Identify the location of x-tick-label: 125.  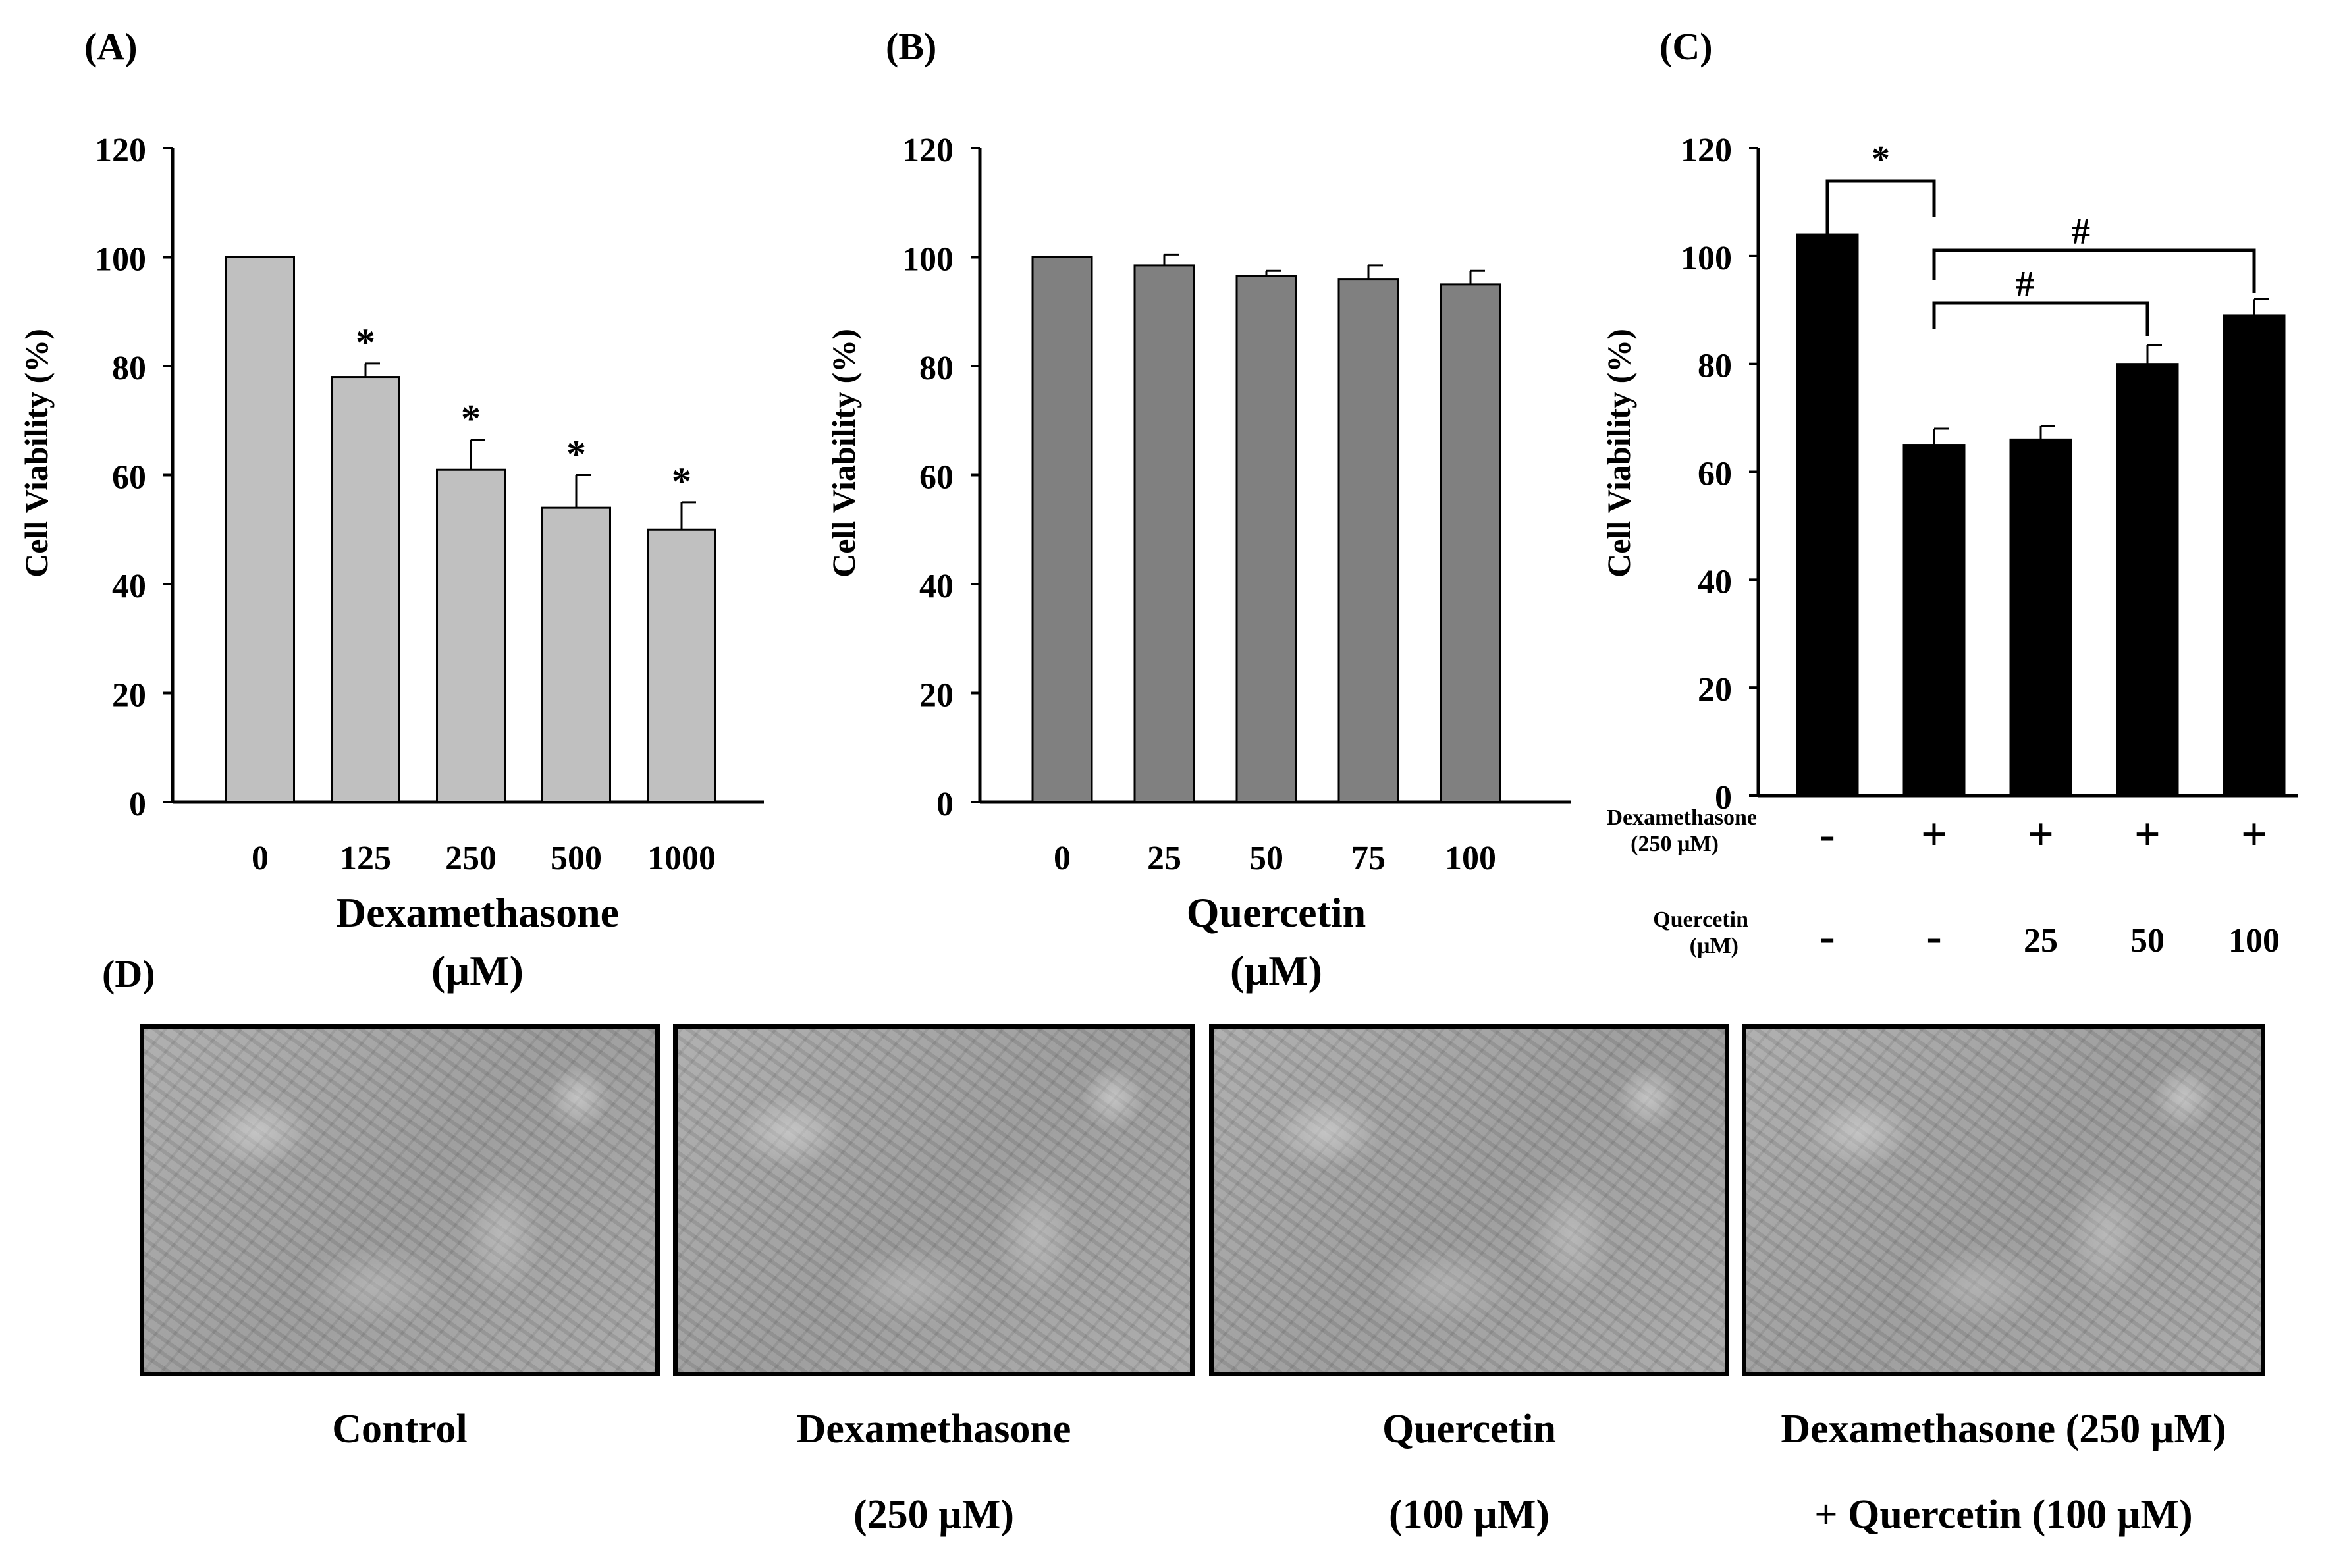
(366, 859).